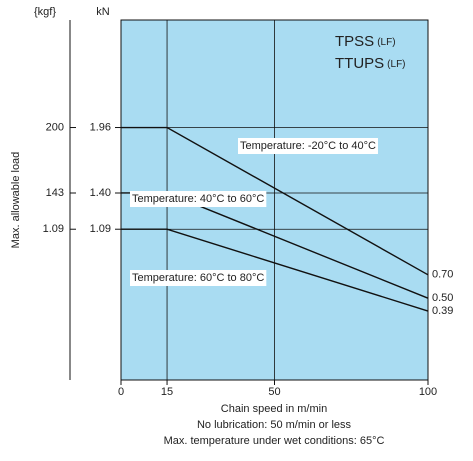  Describe the element at coordinates (16, 200) in the screenshot. I see `y-axis-label: Max. allowable load` at that location.